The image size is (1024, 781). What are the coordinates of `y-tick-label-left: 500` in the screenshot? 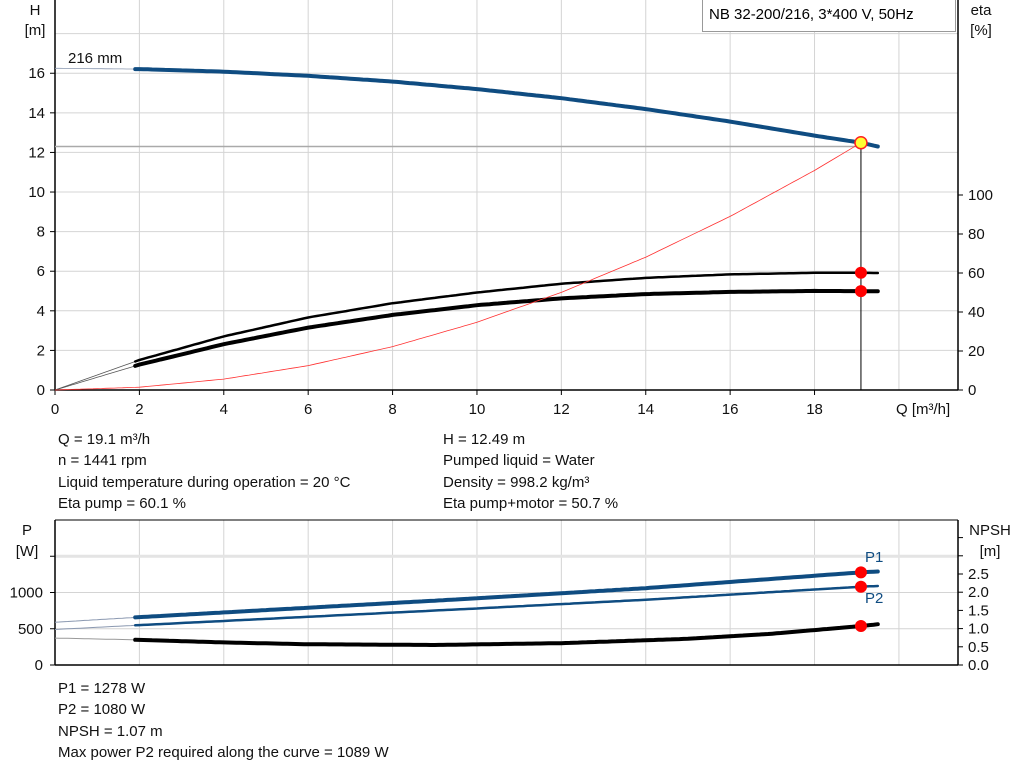 It's located at (30, 629).